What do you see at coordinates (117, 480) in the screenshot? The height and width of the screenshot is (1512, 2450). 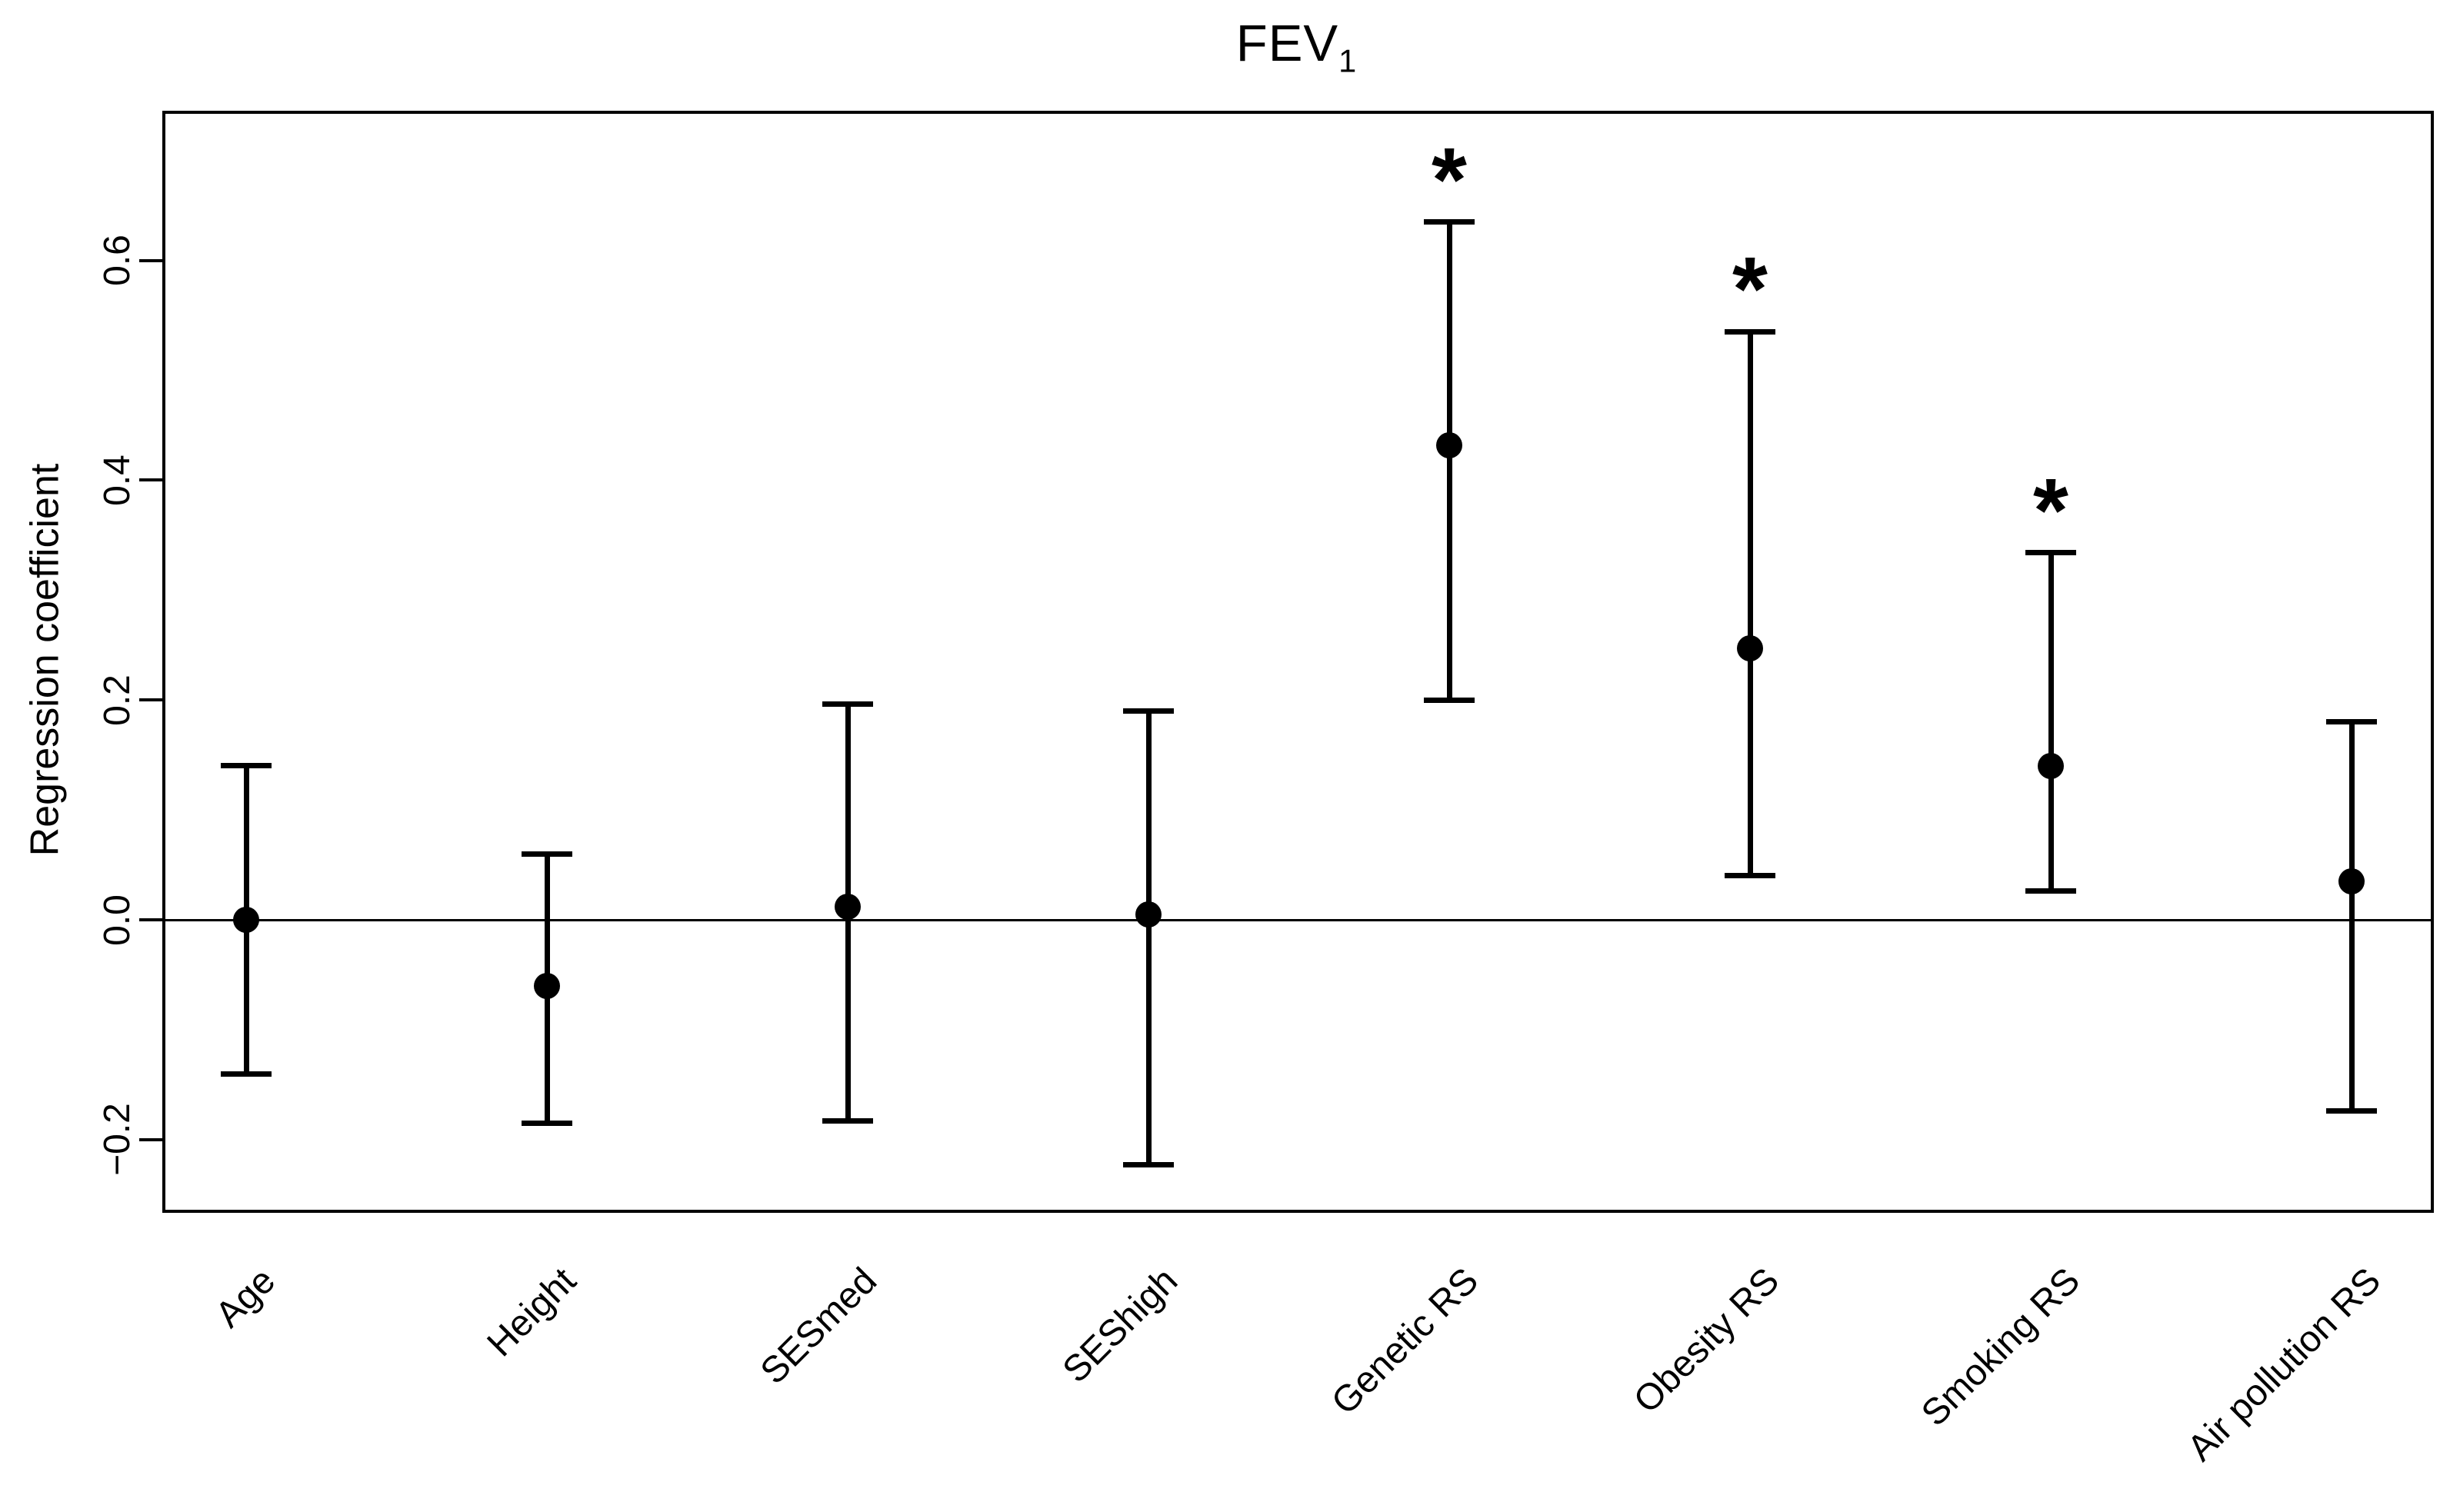 I see `y-axis-tick-label-text: 0.4` at bounding box center [117, 480].